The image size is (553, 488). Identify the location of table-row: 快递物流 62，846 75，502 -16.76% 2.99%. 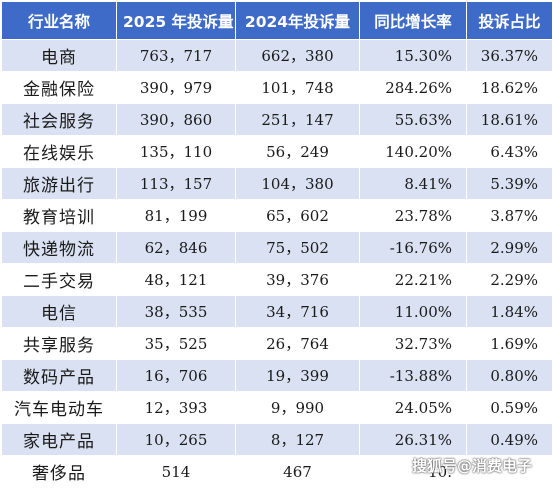
(277, 247).